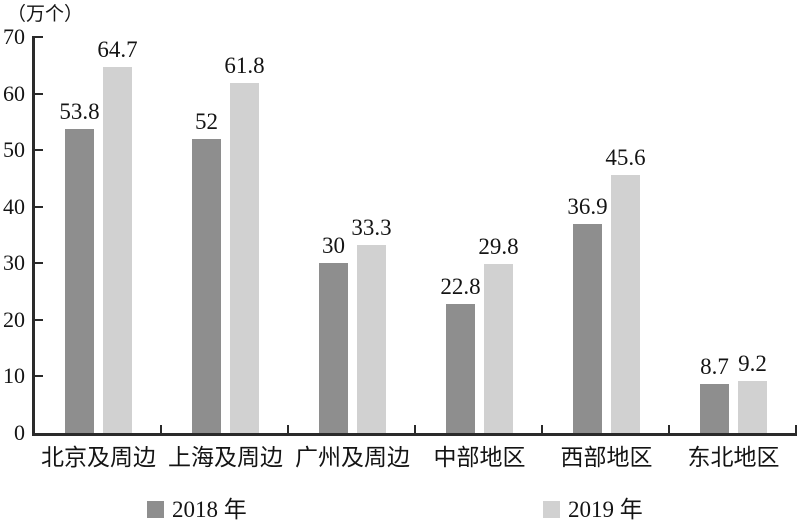 This screenshot has width=800, height=526. Describe the element at coordinates (79, 111) in the screenshot. I see `value-label: 53.8` at that location.